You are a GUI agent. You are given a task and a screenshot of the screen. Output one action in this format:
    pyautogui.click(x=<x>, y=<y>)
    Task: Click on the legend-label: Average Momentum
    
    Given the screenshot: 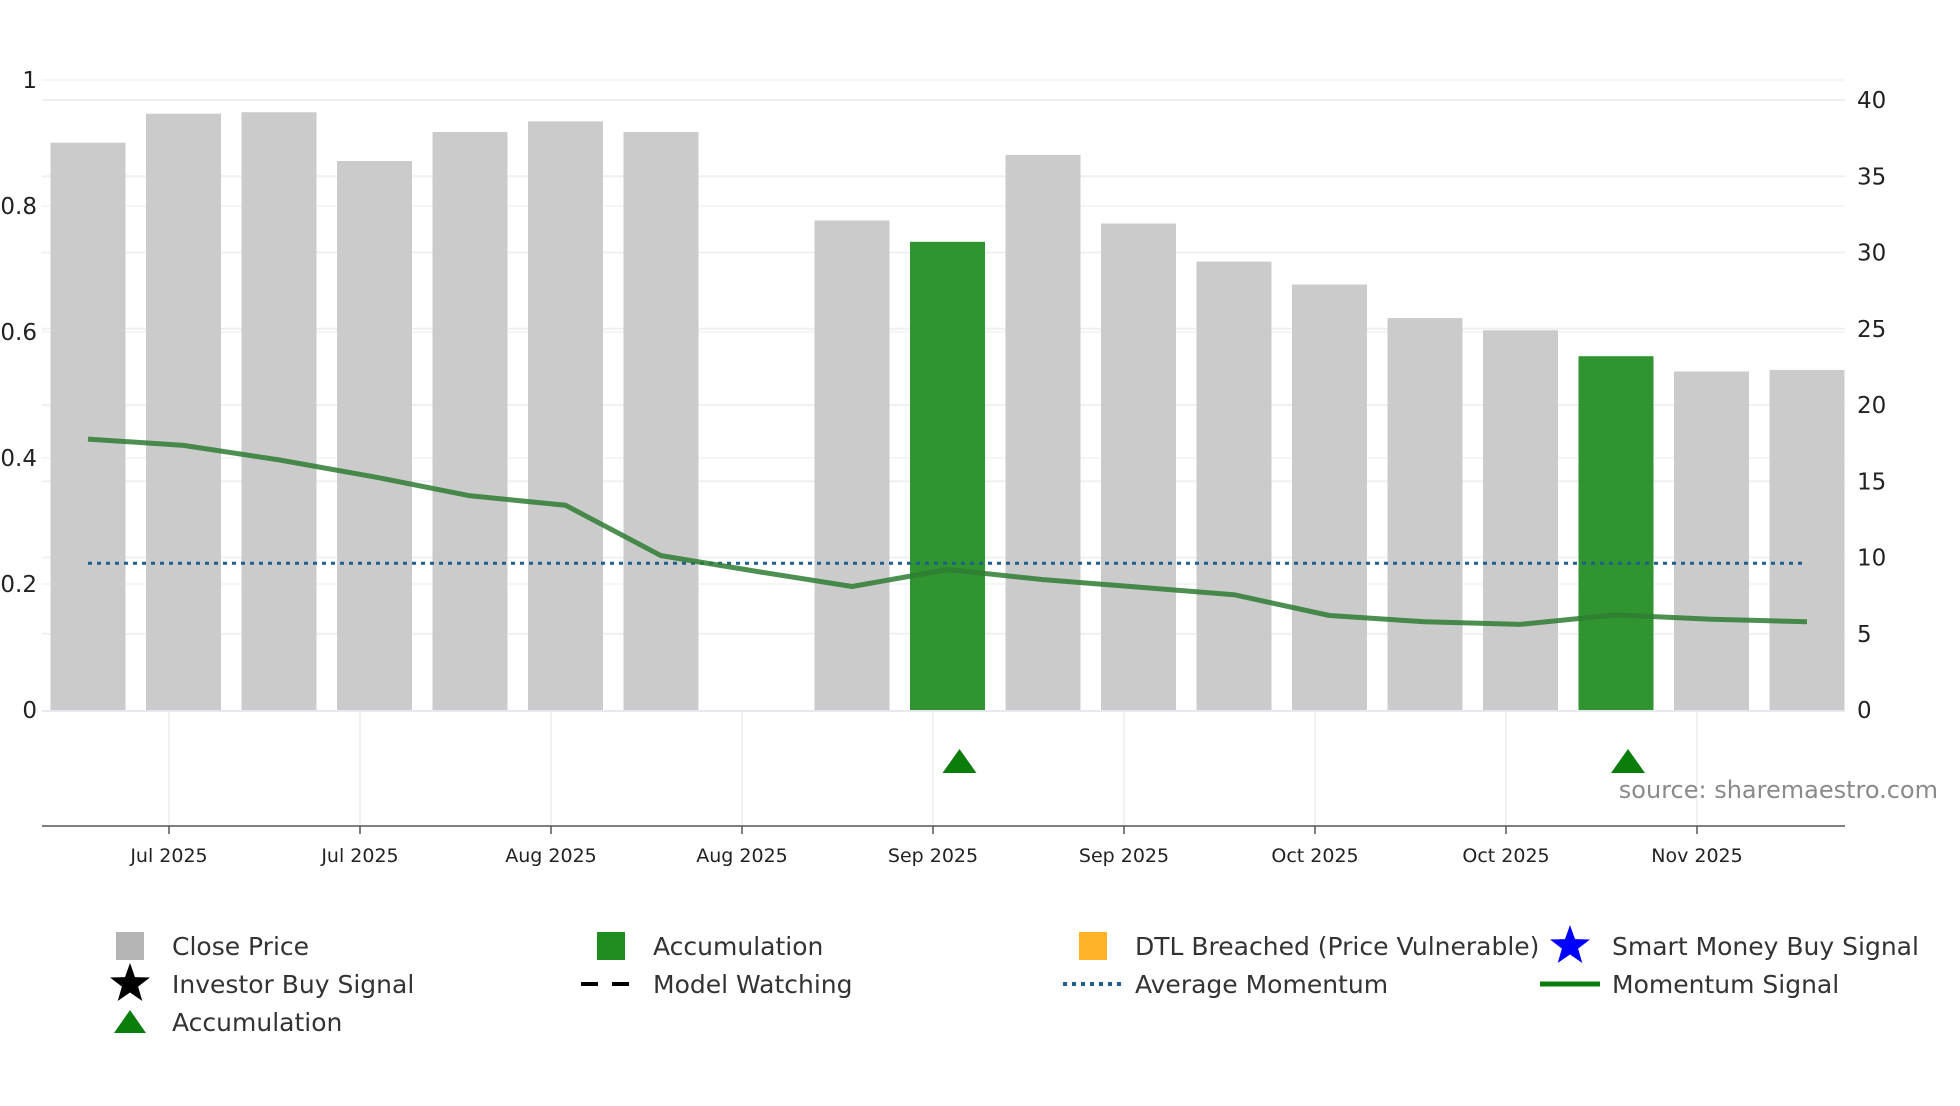 What is the action you would take?
    pyautogui.click(x=1261, y=984)
    